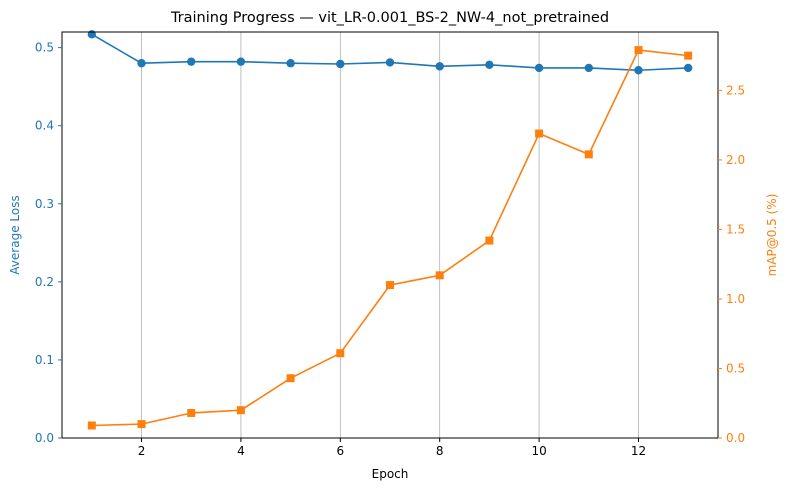  I want to click on x-tick-label: 4, so click(241, 451).